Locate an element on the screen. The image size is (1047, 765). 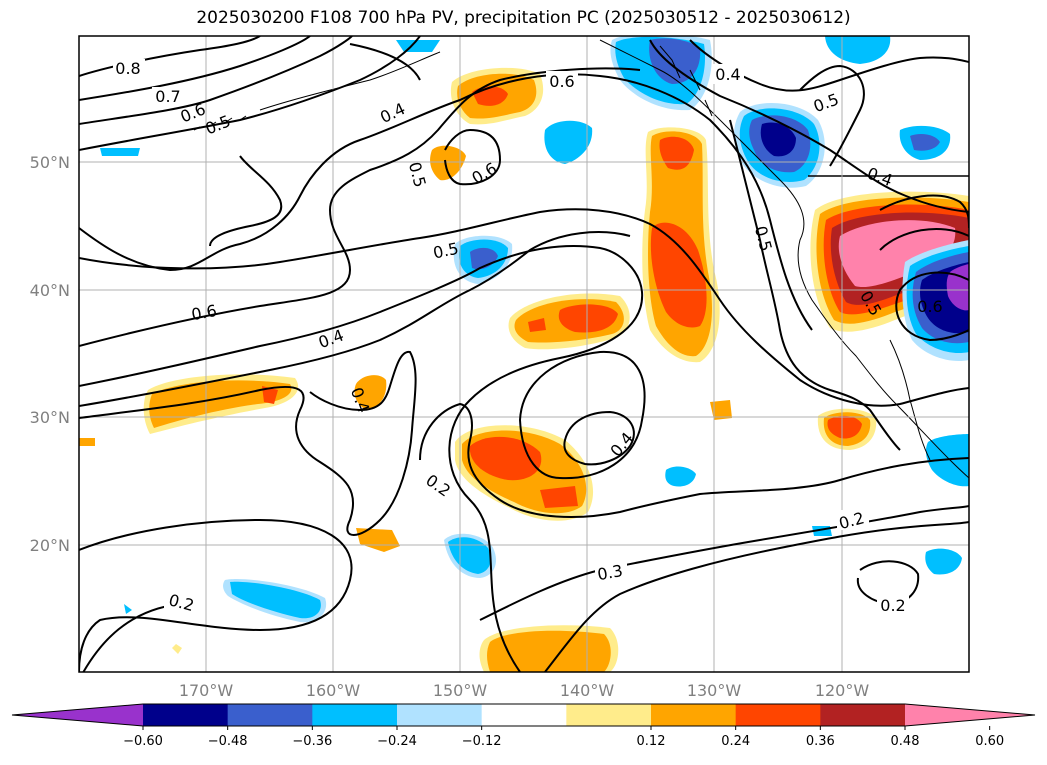
colorbar-tick-label: 0.60 is located at coordinates (989, 741).